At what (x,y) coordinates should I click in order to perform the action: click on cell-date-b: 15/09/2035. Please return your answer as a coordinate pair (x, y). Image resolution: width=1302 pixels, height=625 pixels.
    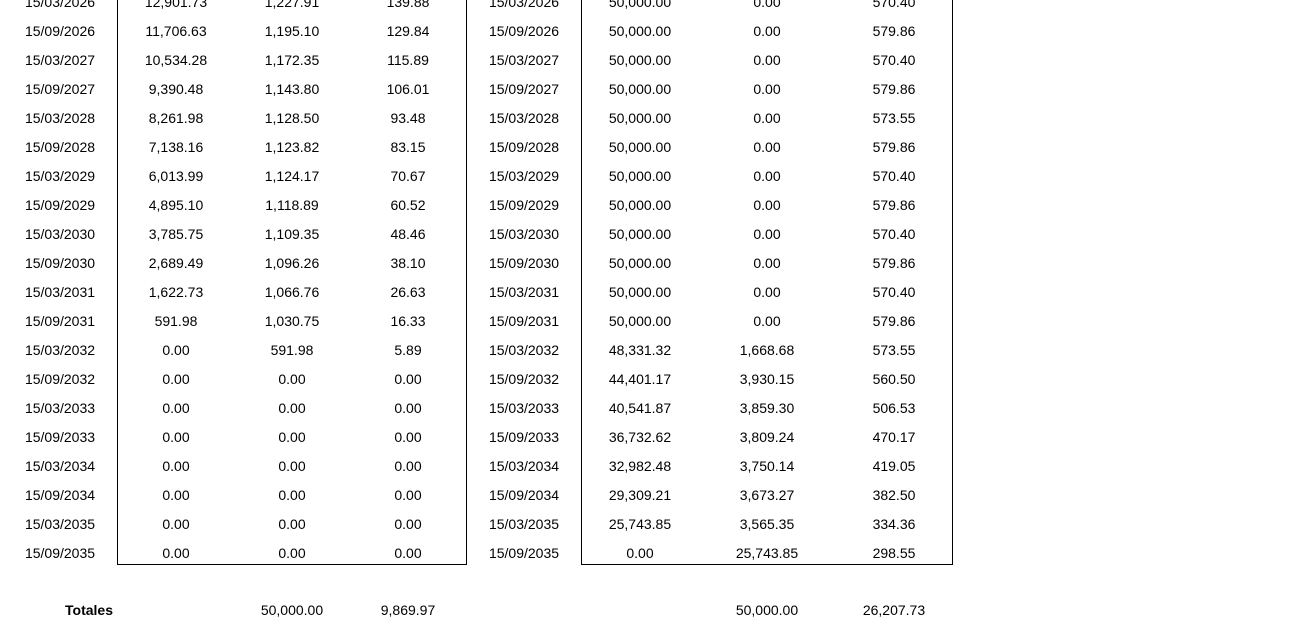
    Looking at the image, I should click on (524, 553).